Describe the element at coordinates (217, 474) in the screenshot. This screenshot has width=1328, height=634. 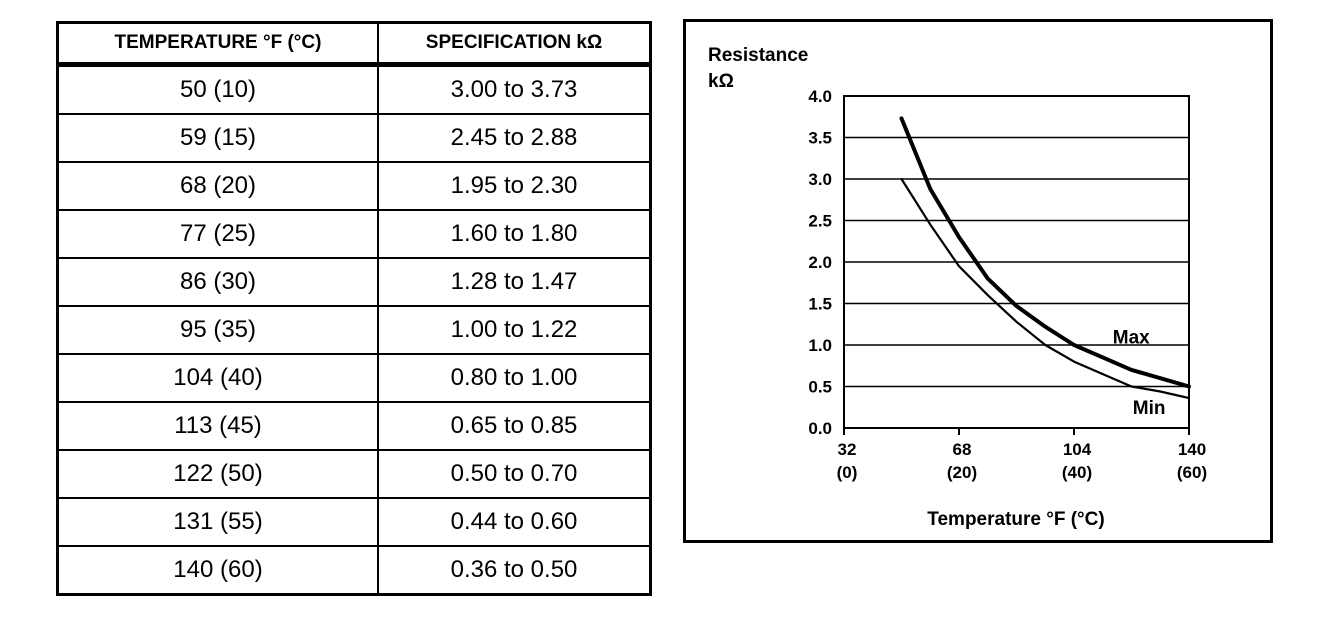
I see `temperature-cell: 122 (50)` at that location.